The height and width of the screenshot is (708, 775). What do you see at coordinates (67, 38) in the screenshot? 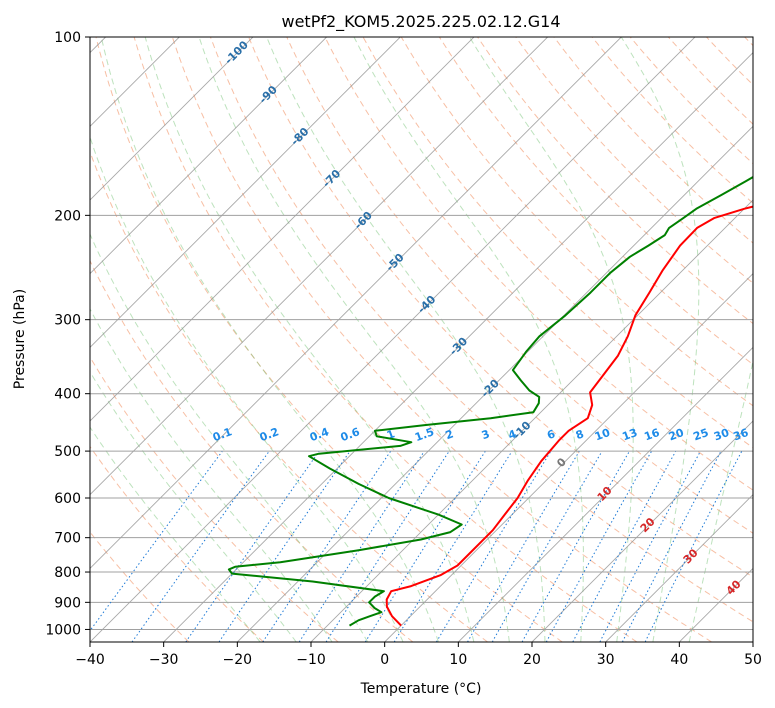
I see `y-tick-label: 100` at bounding box center [67, 38].